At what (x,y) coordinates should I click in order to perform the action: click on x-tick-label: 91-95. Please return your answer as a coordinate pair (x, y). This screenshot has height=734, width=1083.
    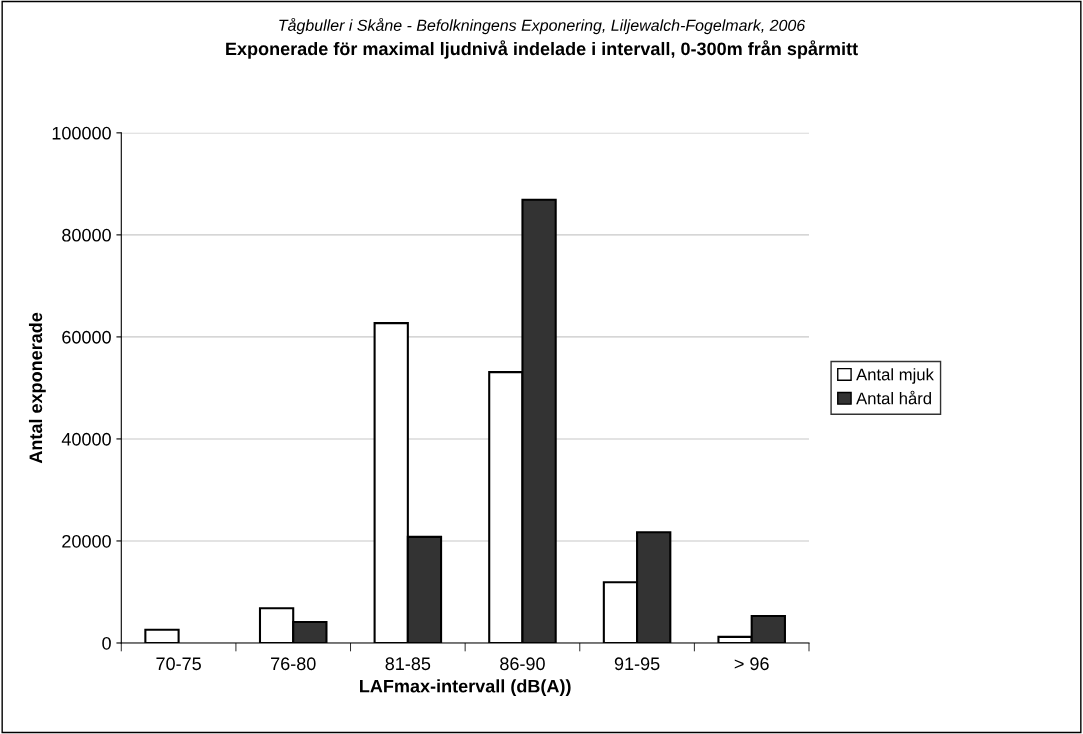
    Looking at the image, I should click on (637, 664).